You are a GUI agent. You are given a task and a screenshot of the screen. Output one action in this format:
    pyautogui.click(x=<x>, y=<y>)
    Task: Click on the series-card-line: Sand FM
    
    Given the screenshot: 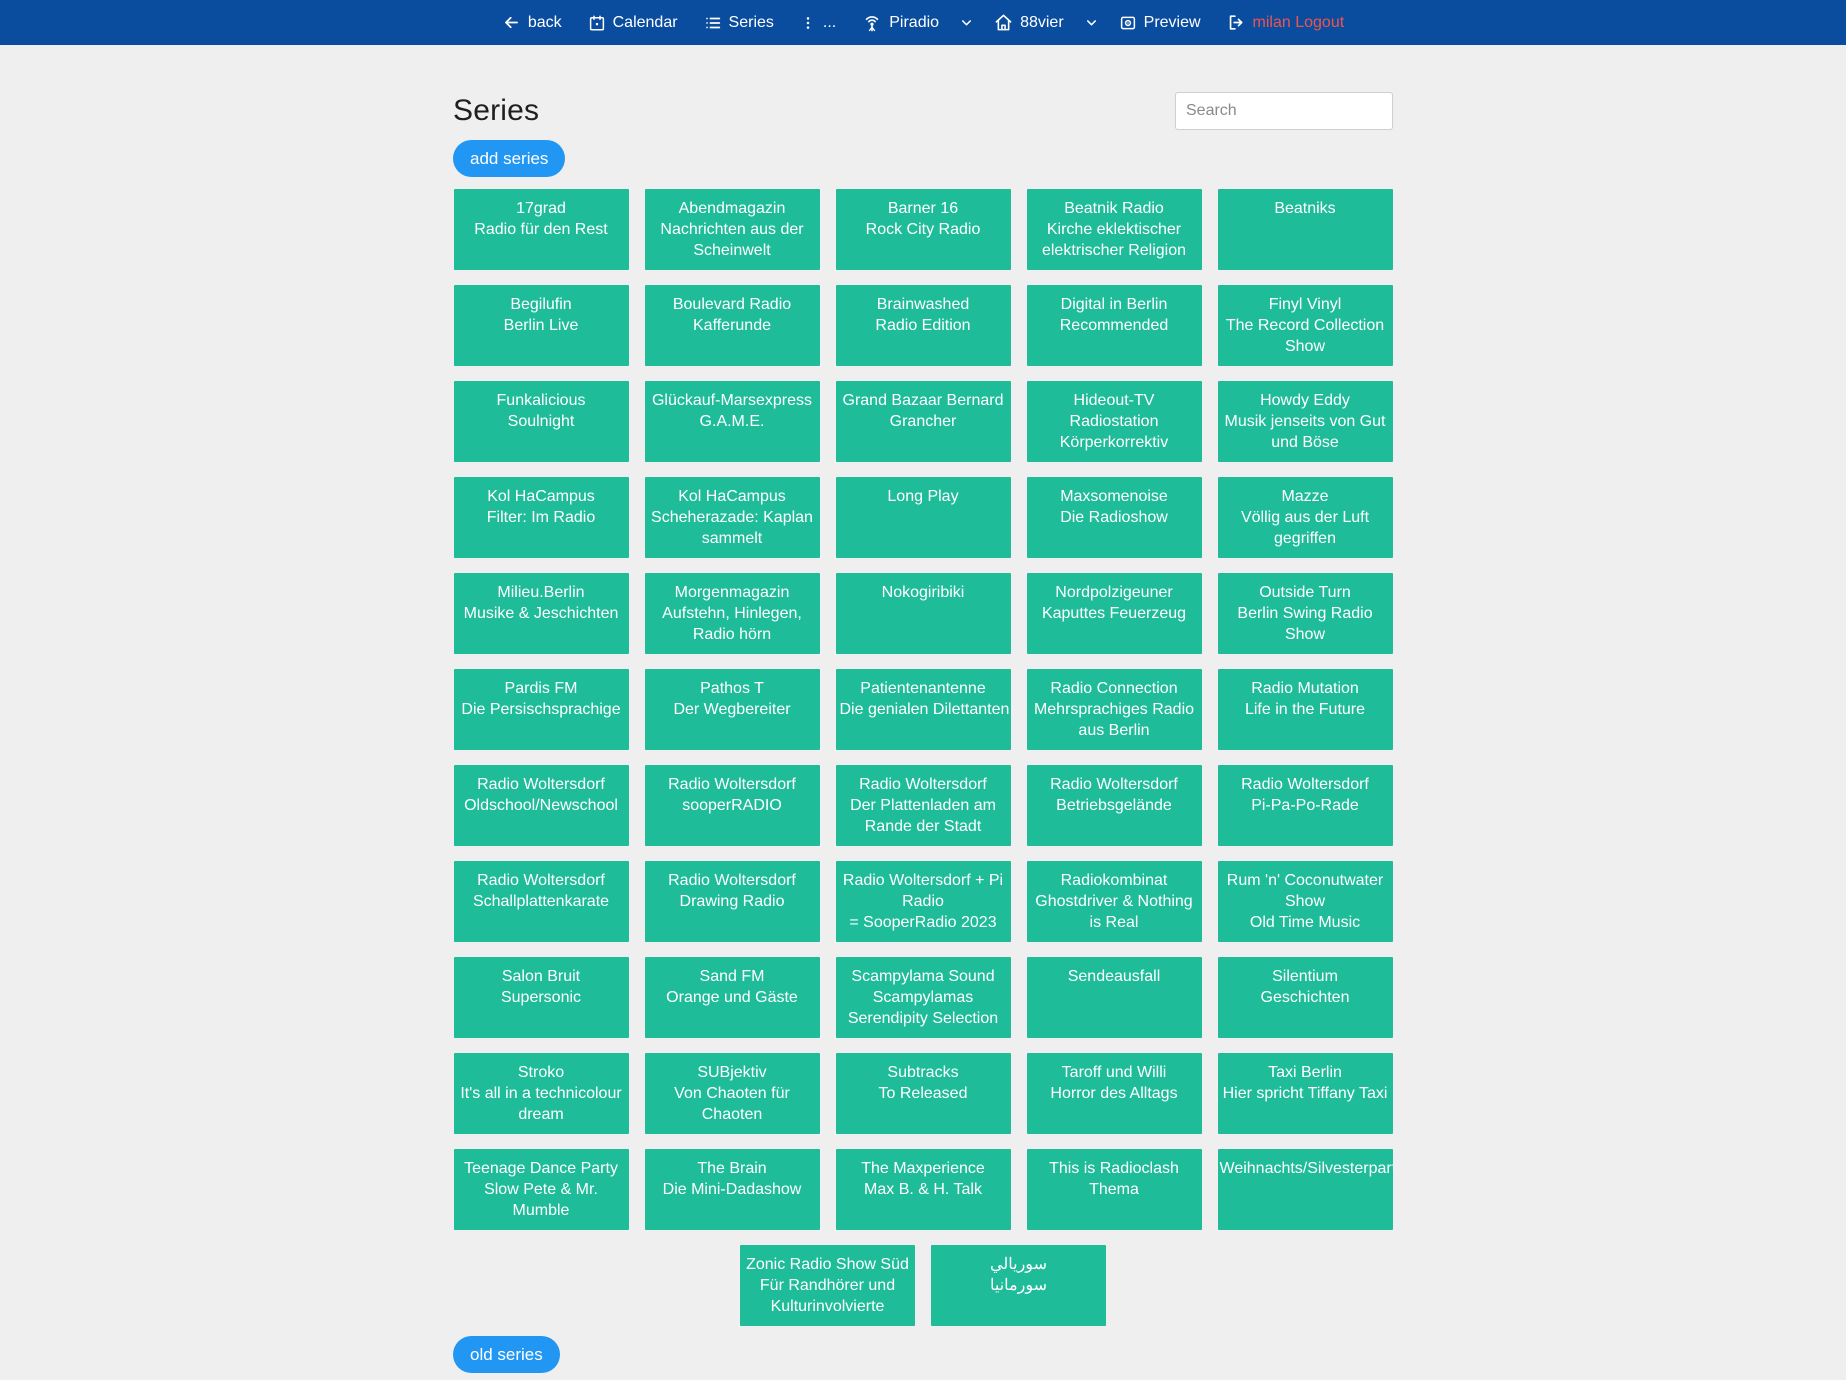 What is the action you would take?
    pyautogui.click(x=732, y=976)
    